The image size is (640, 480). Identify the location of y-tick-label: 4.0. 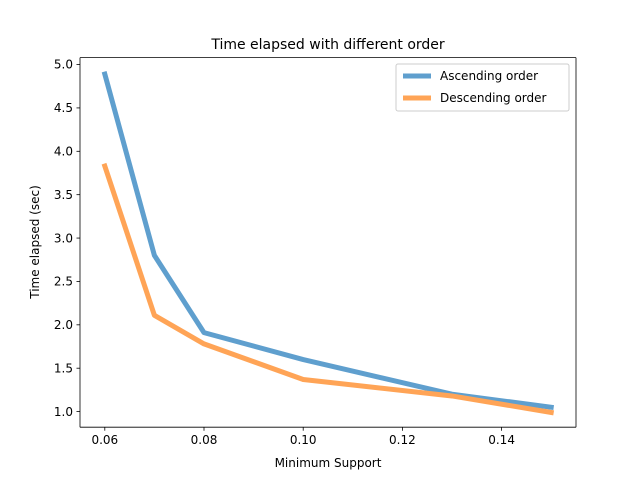
(63, 152).